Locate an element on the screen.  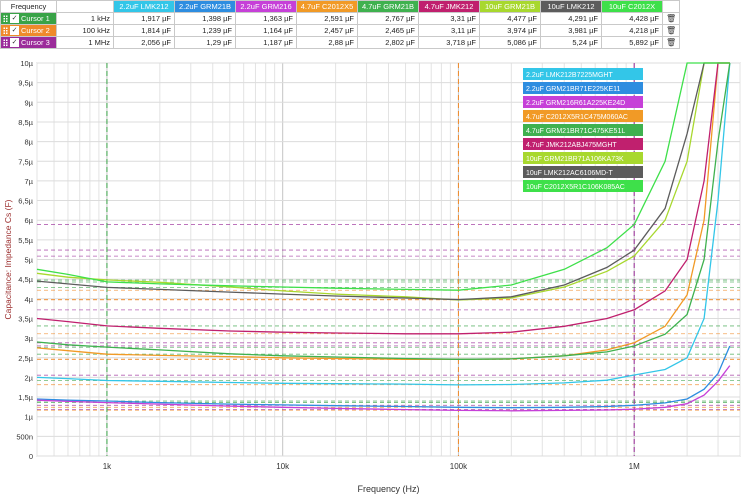
cursor-value-cell: 1,239 µF is located at coordinates (205, 30).